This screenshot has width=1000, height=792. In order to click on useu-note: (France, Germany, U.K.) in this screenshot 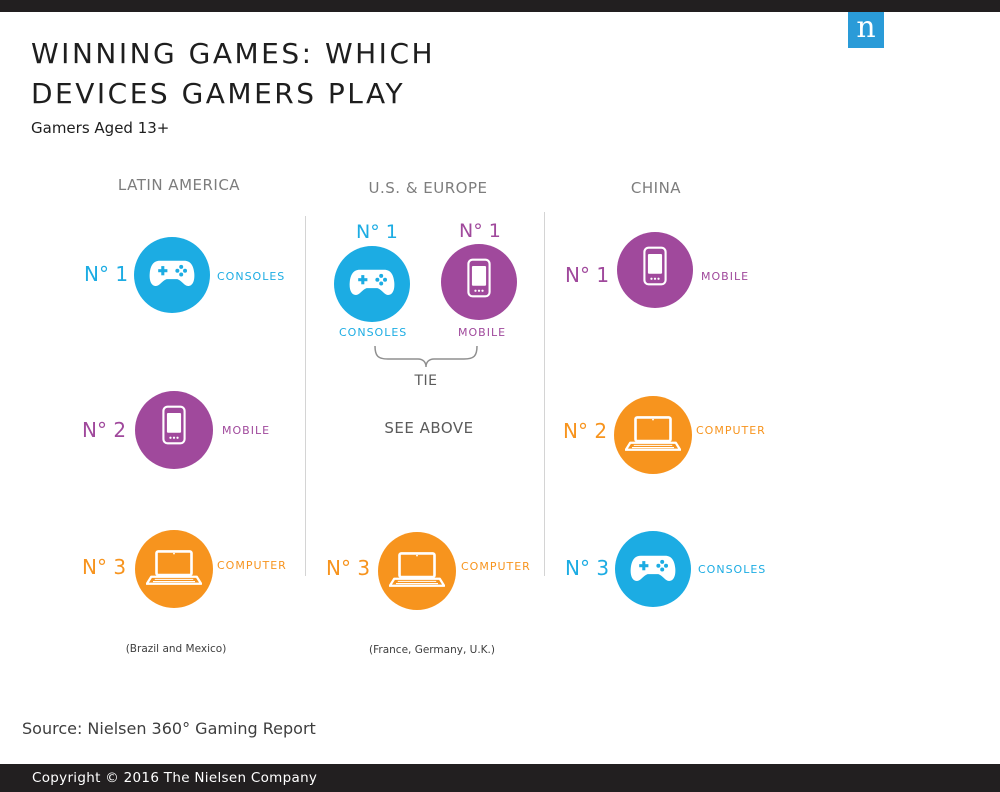, I will do `click(432, 650)`.